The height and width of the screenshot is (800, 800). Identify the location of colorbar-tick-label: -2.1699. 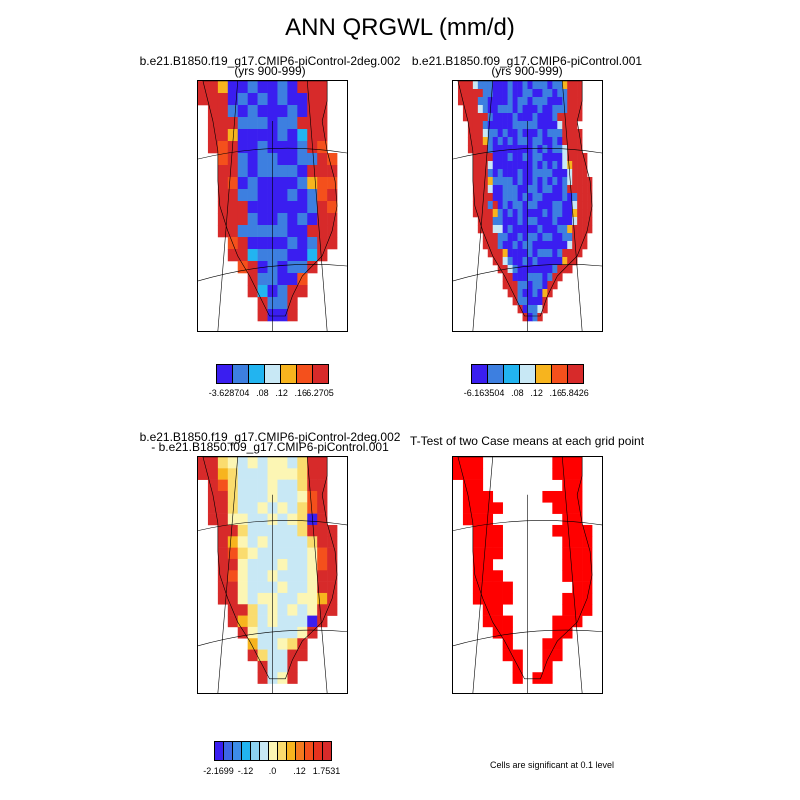
(218, 771).